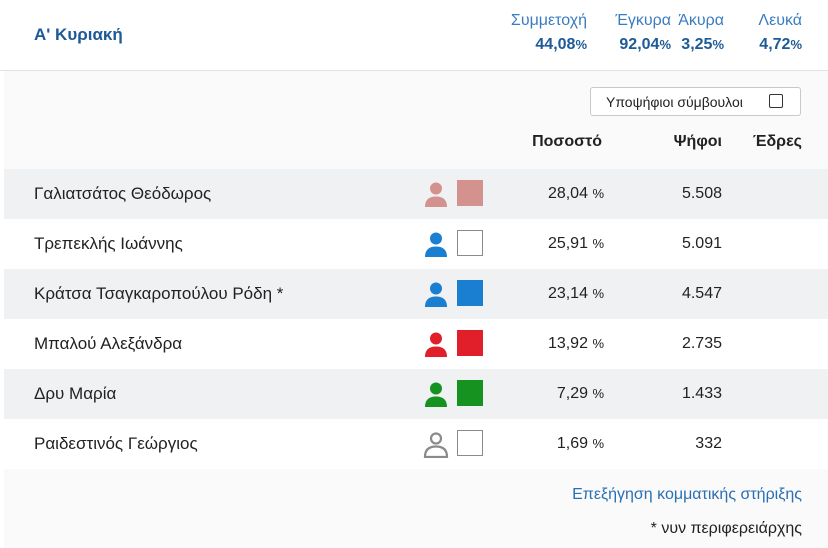  Describe the element at coordinates (416, 394) in the screenshot. I see `candidate-row: Δρυ Μαρία 7,29 % 1.433` at that location.